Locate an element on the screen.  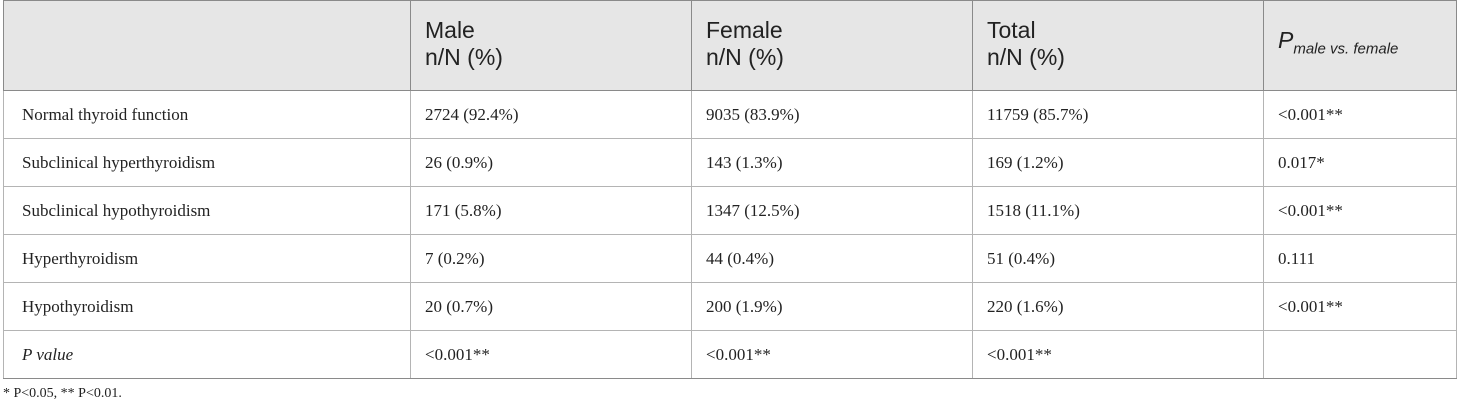
header-female: Female n/N (%) is located at coordinates (832, 45).